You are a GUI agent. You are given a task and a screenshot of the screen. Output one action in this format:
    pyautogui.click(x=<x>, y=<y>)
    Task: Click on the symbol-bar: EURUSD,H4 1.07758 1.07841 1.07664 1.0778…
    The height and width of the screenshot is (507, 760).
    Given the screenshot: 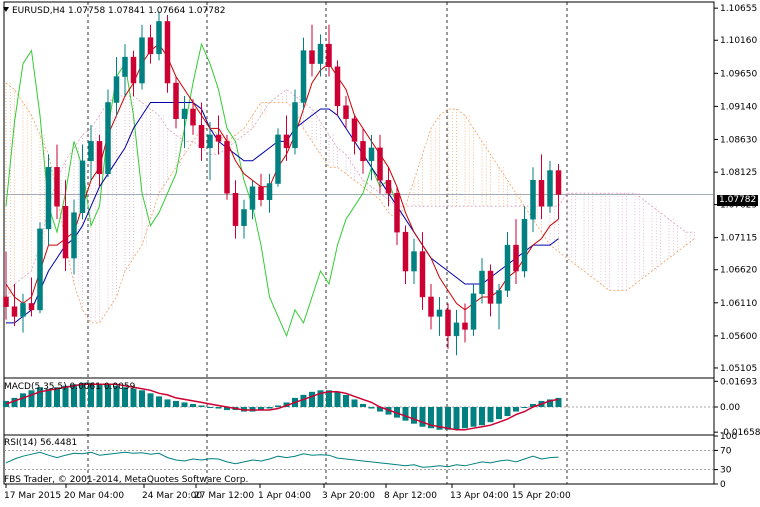 What is the action you would take?
    pyautogui.click(x=114, y=11)
    